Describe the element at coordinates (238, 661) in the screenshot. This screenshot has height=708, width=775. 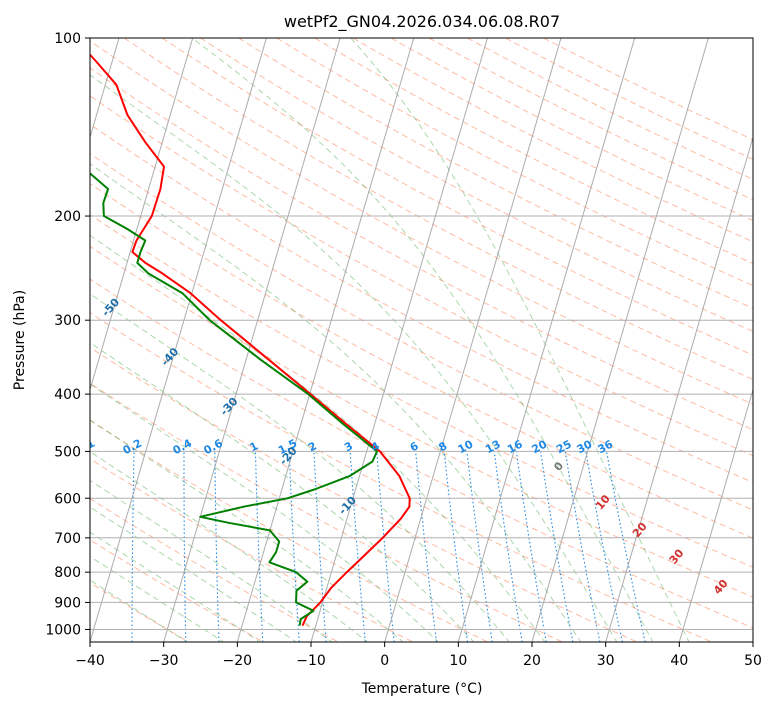
I see `x-tick-label: −20` at that location.